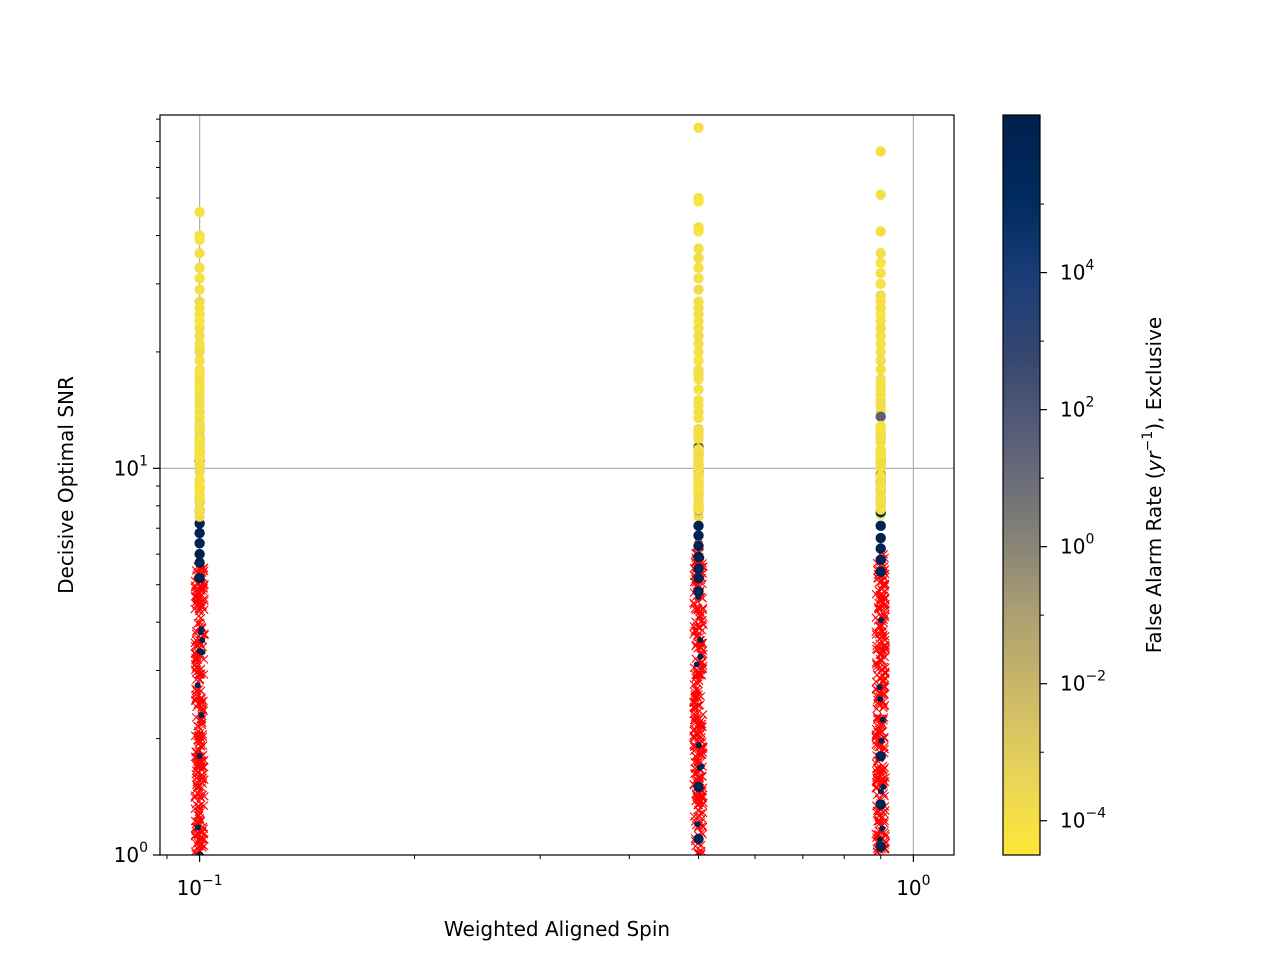 Image resolution: width=1280 pixels, height=960 pixels. I want to click on x-tick-label: 10⁻¹, so click(200, 886).